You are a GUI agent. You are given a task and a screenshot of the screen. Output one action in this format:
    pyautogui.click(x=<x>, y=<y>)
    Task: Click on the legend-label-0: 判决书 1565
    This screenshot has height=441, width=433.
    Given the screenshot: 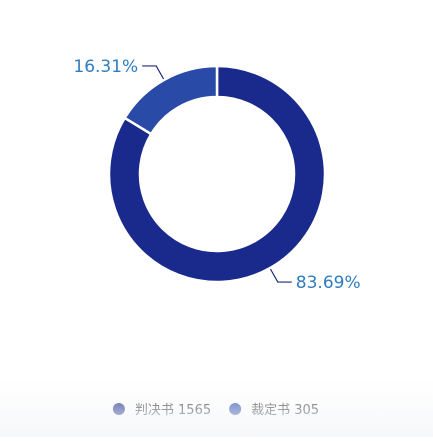 What is the action you would take?
    pyautogui.click(x=173, y=410)
    